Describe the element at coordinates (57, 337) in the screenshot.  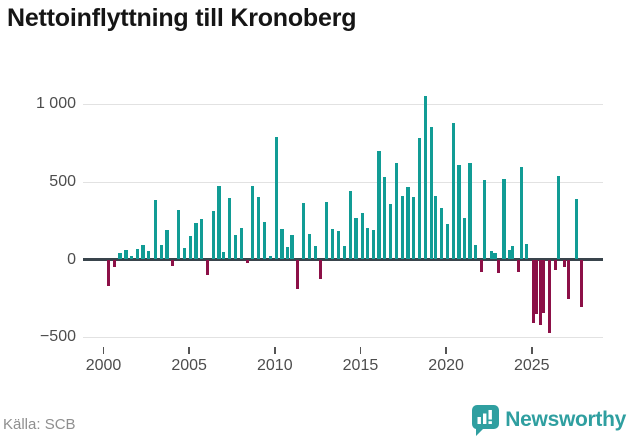
I see `y-axis-tick-label: −500` at that location.